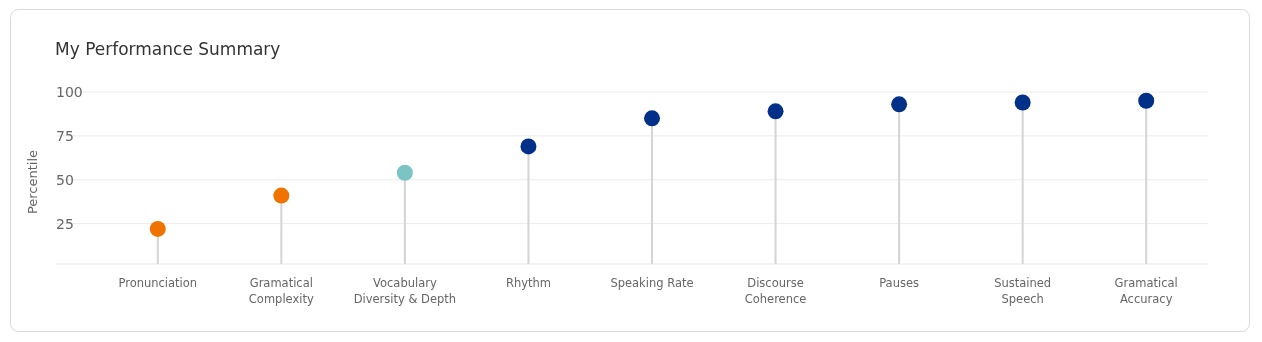 The height and width of the screenshot is (342, 1262). I want to click on y-tick-label: 50, so click(65, 179).